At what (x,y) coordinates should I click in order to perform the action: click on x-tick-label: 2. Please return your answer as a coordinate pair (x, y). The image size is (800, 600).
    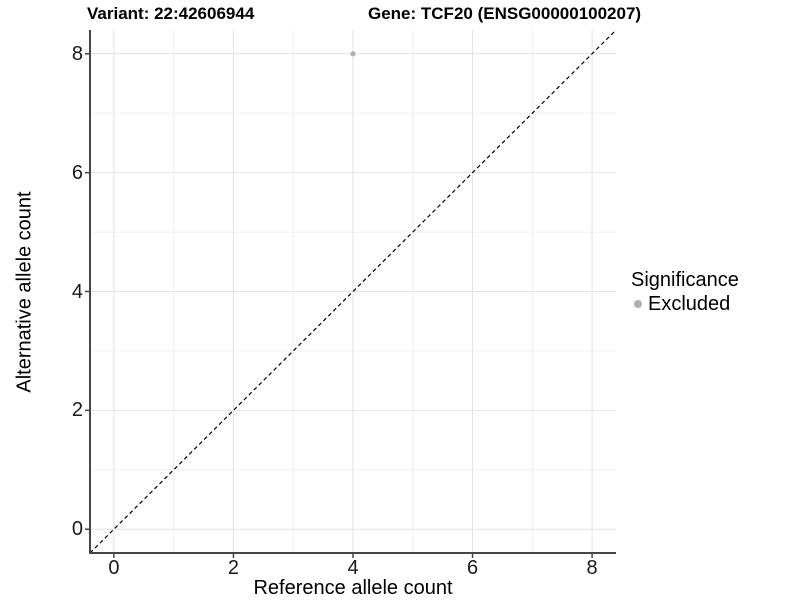
    Looking at the image, I should click on (233, 568).